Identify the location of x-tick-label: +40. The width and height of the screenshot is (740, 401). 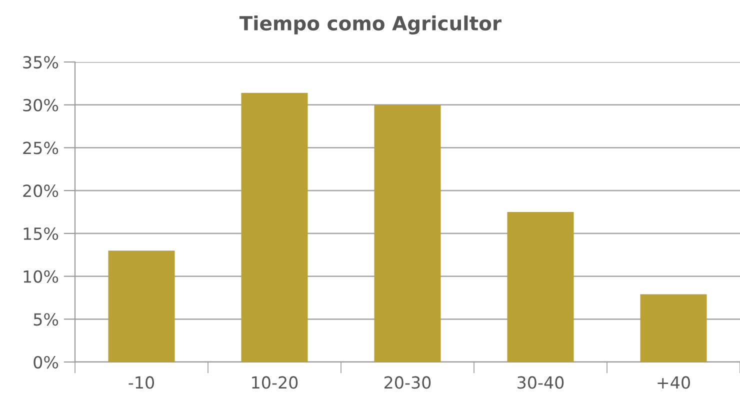
(674, 382).